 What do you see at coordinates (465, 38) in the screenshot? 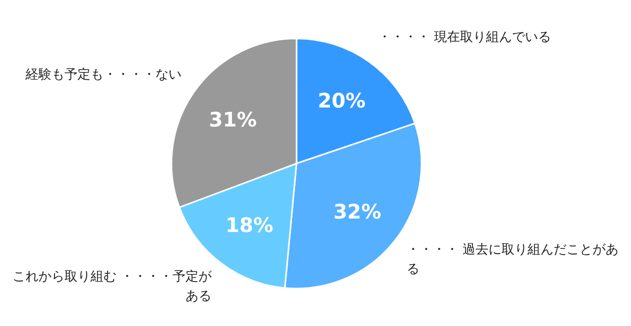
I see `slice-label: ・・・・ 現在取り組んでいる` at bounding box center [465, 38].